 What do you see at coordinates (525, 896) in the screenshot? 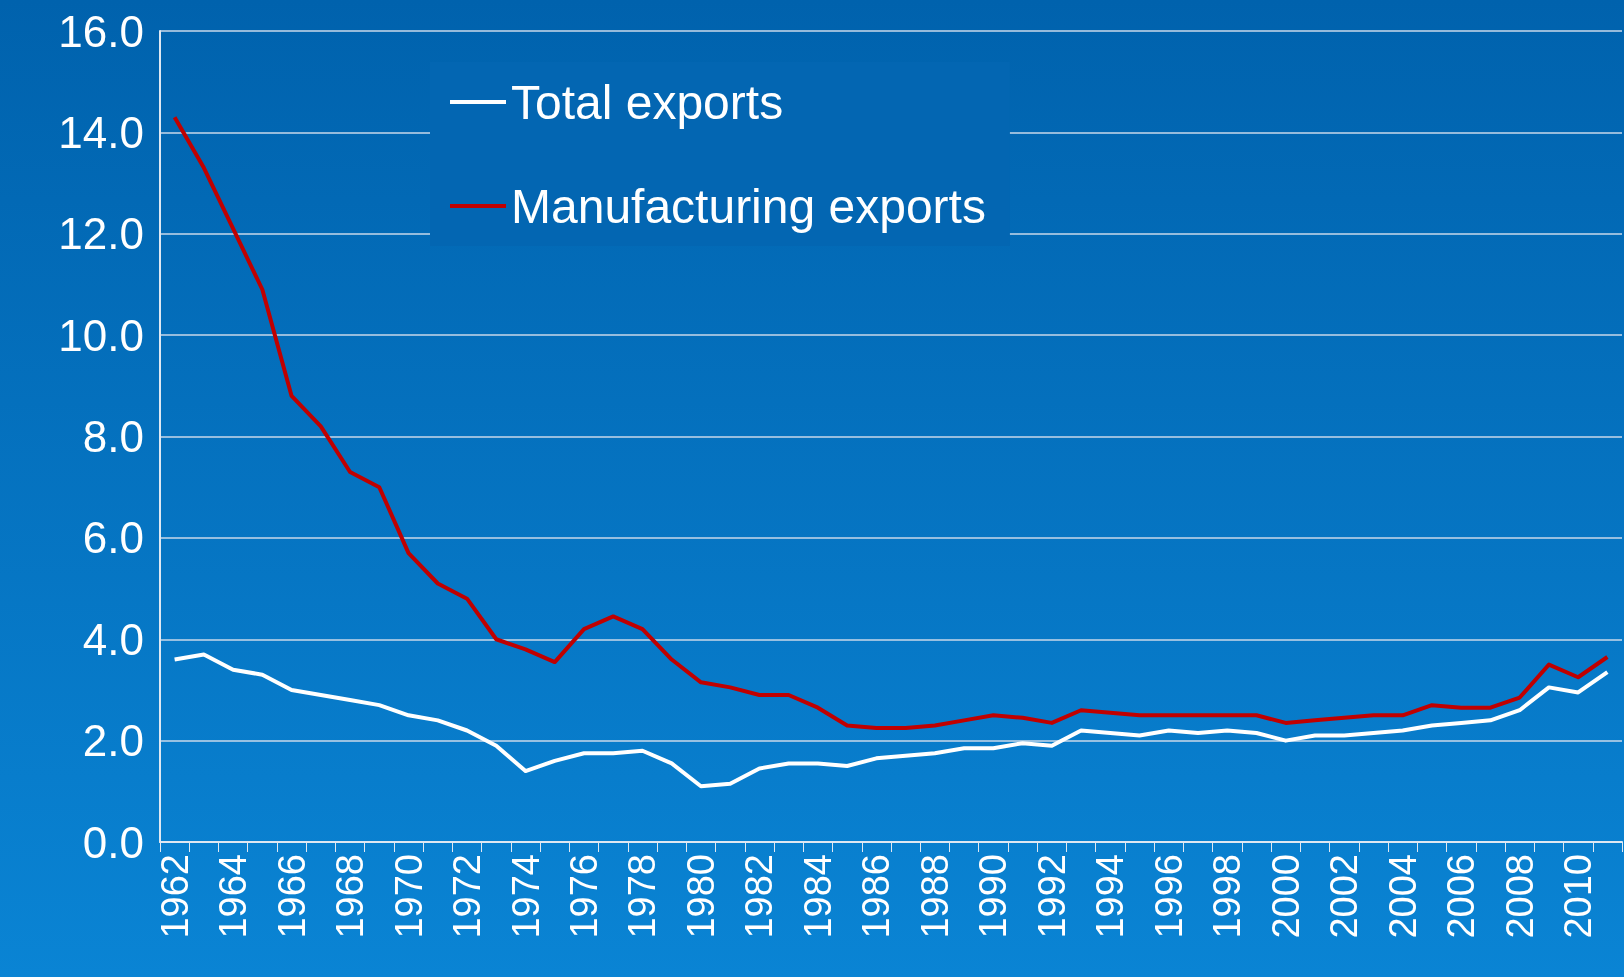
I see `x-tick-label: 1974` at bounding box center [525, 896].